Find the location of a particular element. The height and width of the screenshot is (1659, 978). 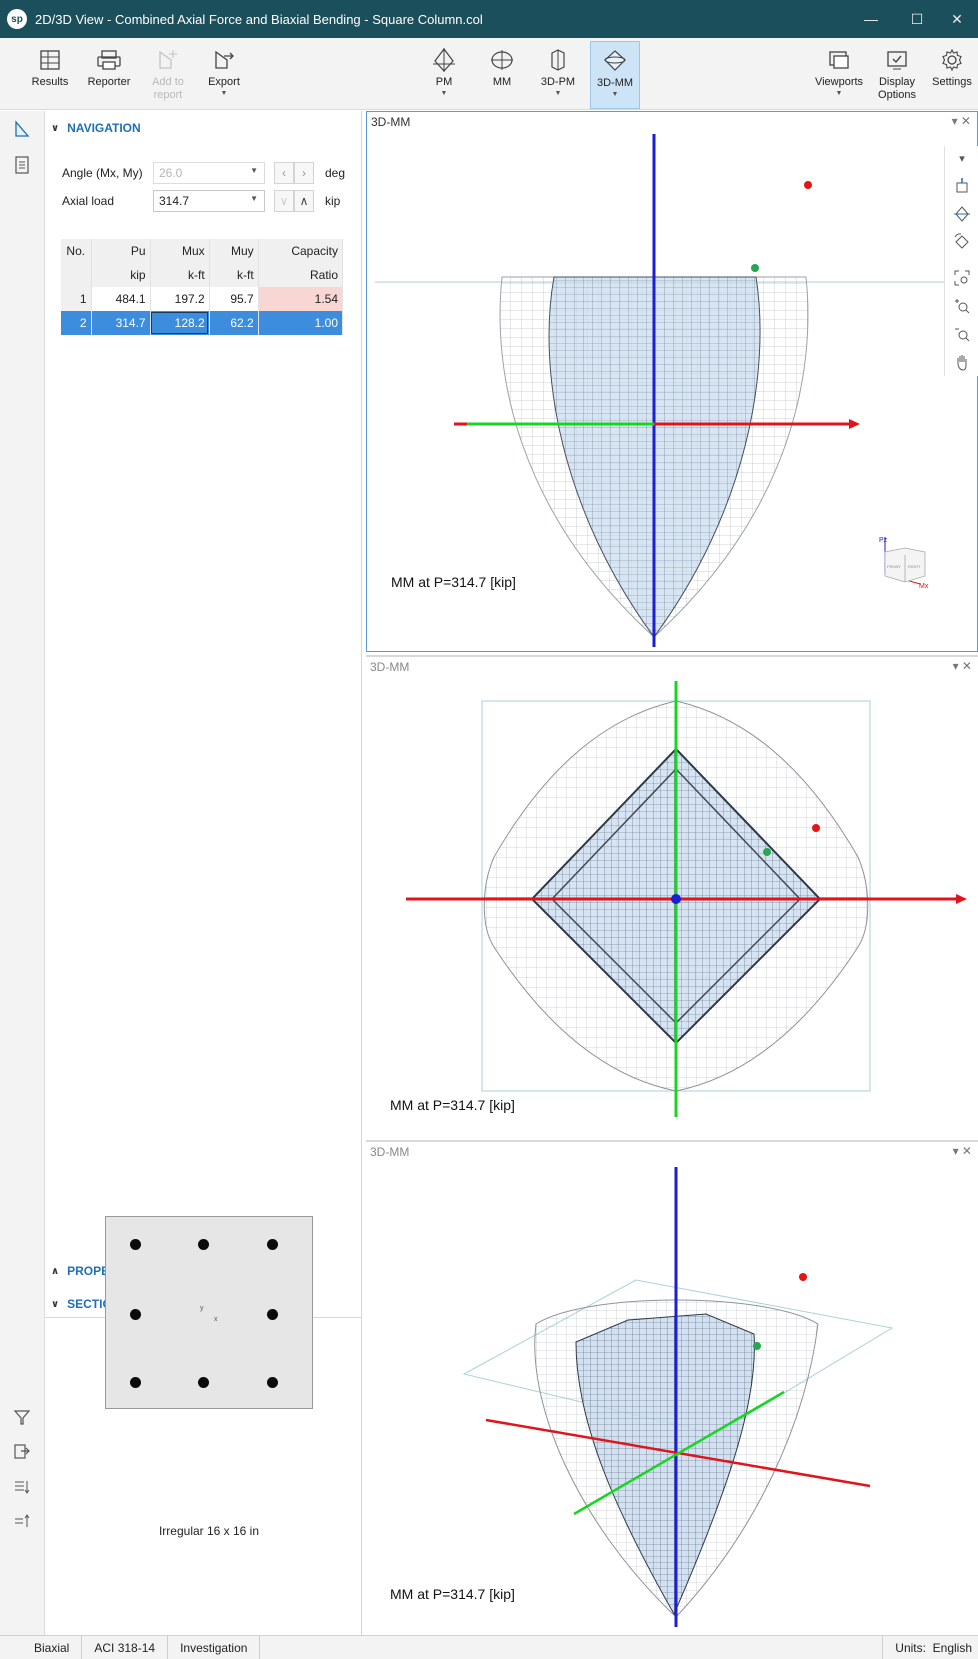

section-axis-x: x is located at coordinates (216, 1319).